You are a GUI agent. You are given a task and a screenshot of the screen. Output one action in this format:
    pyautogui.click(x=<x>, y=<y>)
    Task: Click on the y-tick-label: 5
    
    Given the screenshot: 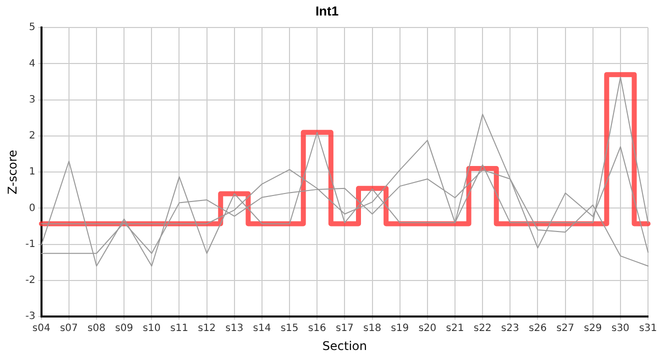 What is the action you would take?
    pyautogui.click(x=32, y=28)
    